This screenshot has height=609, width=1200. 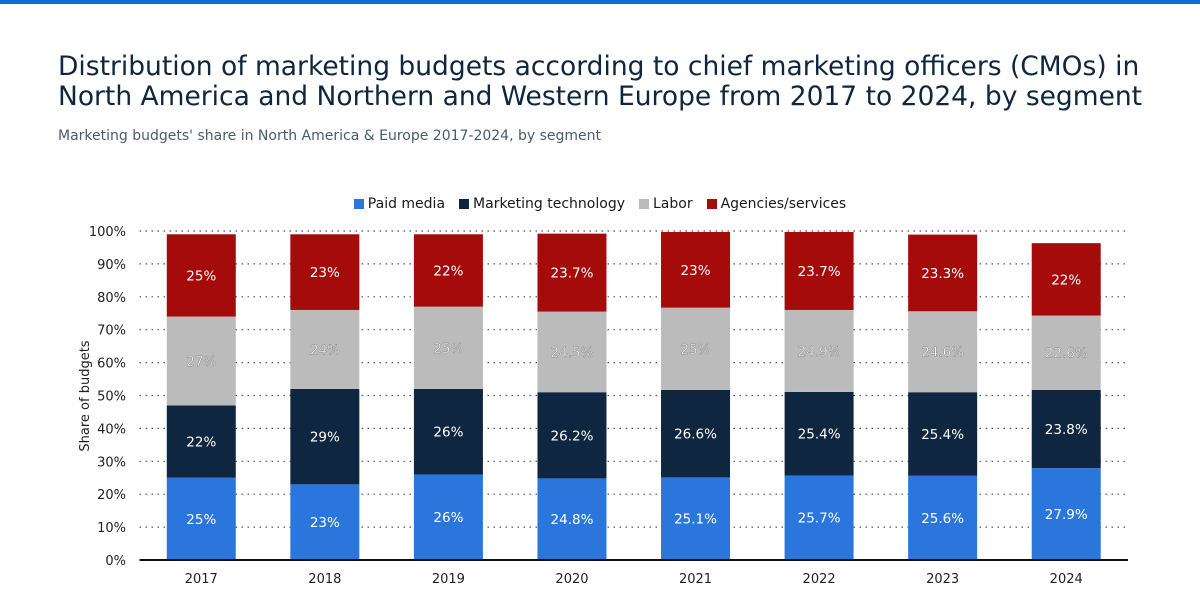 What do you see at coordinates (111, 298) in the screenshot?
I see `y-tick-label: 80%` at bounding box center [111, 298].